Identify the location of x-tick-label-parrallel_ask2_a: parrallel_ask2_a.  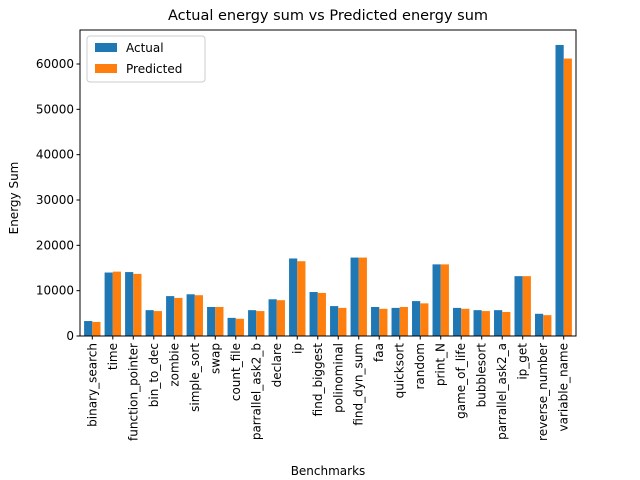
(502, 391).